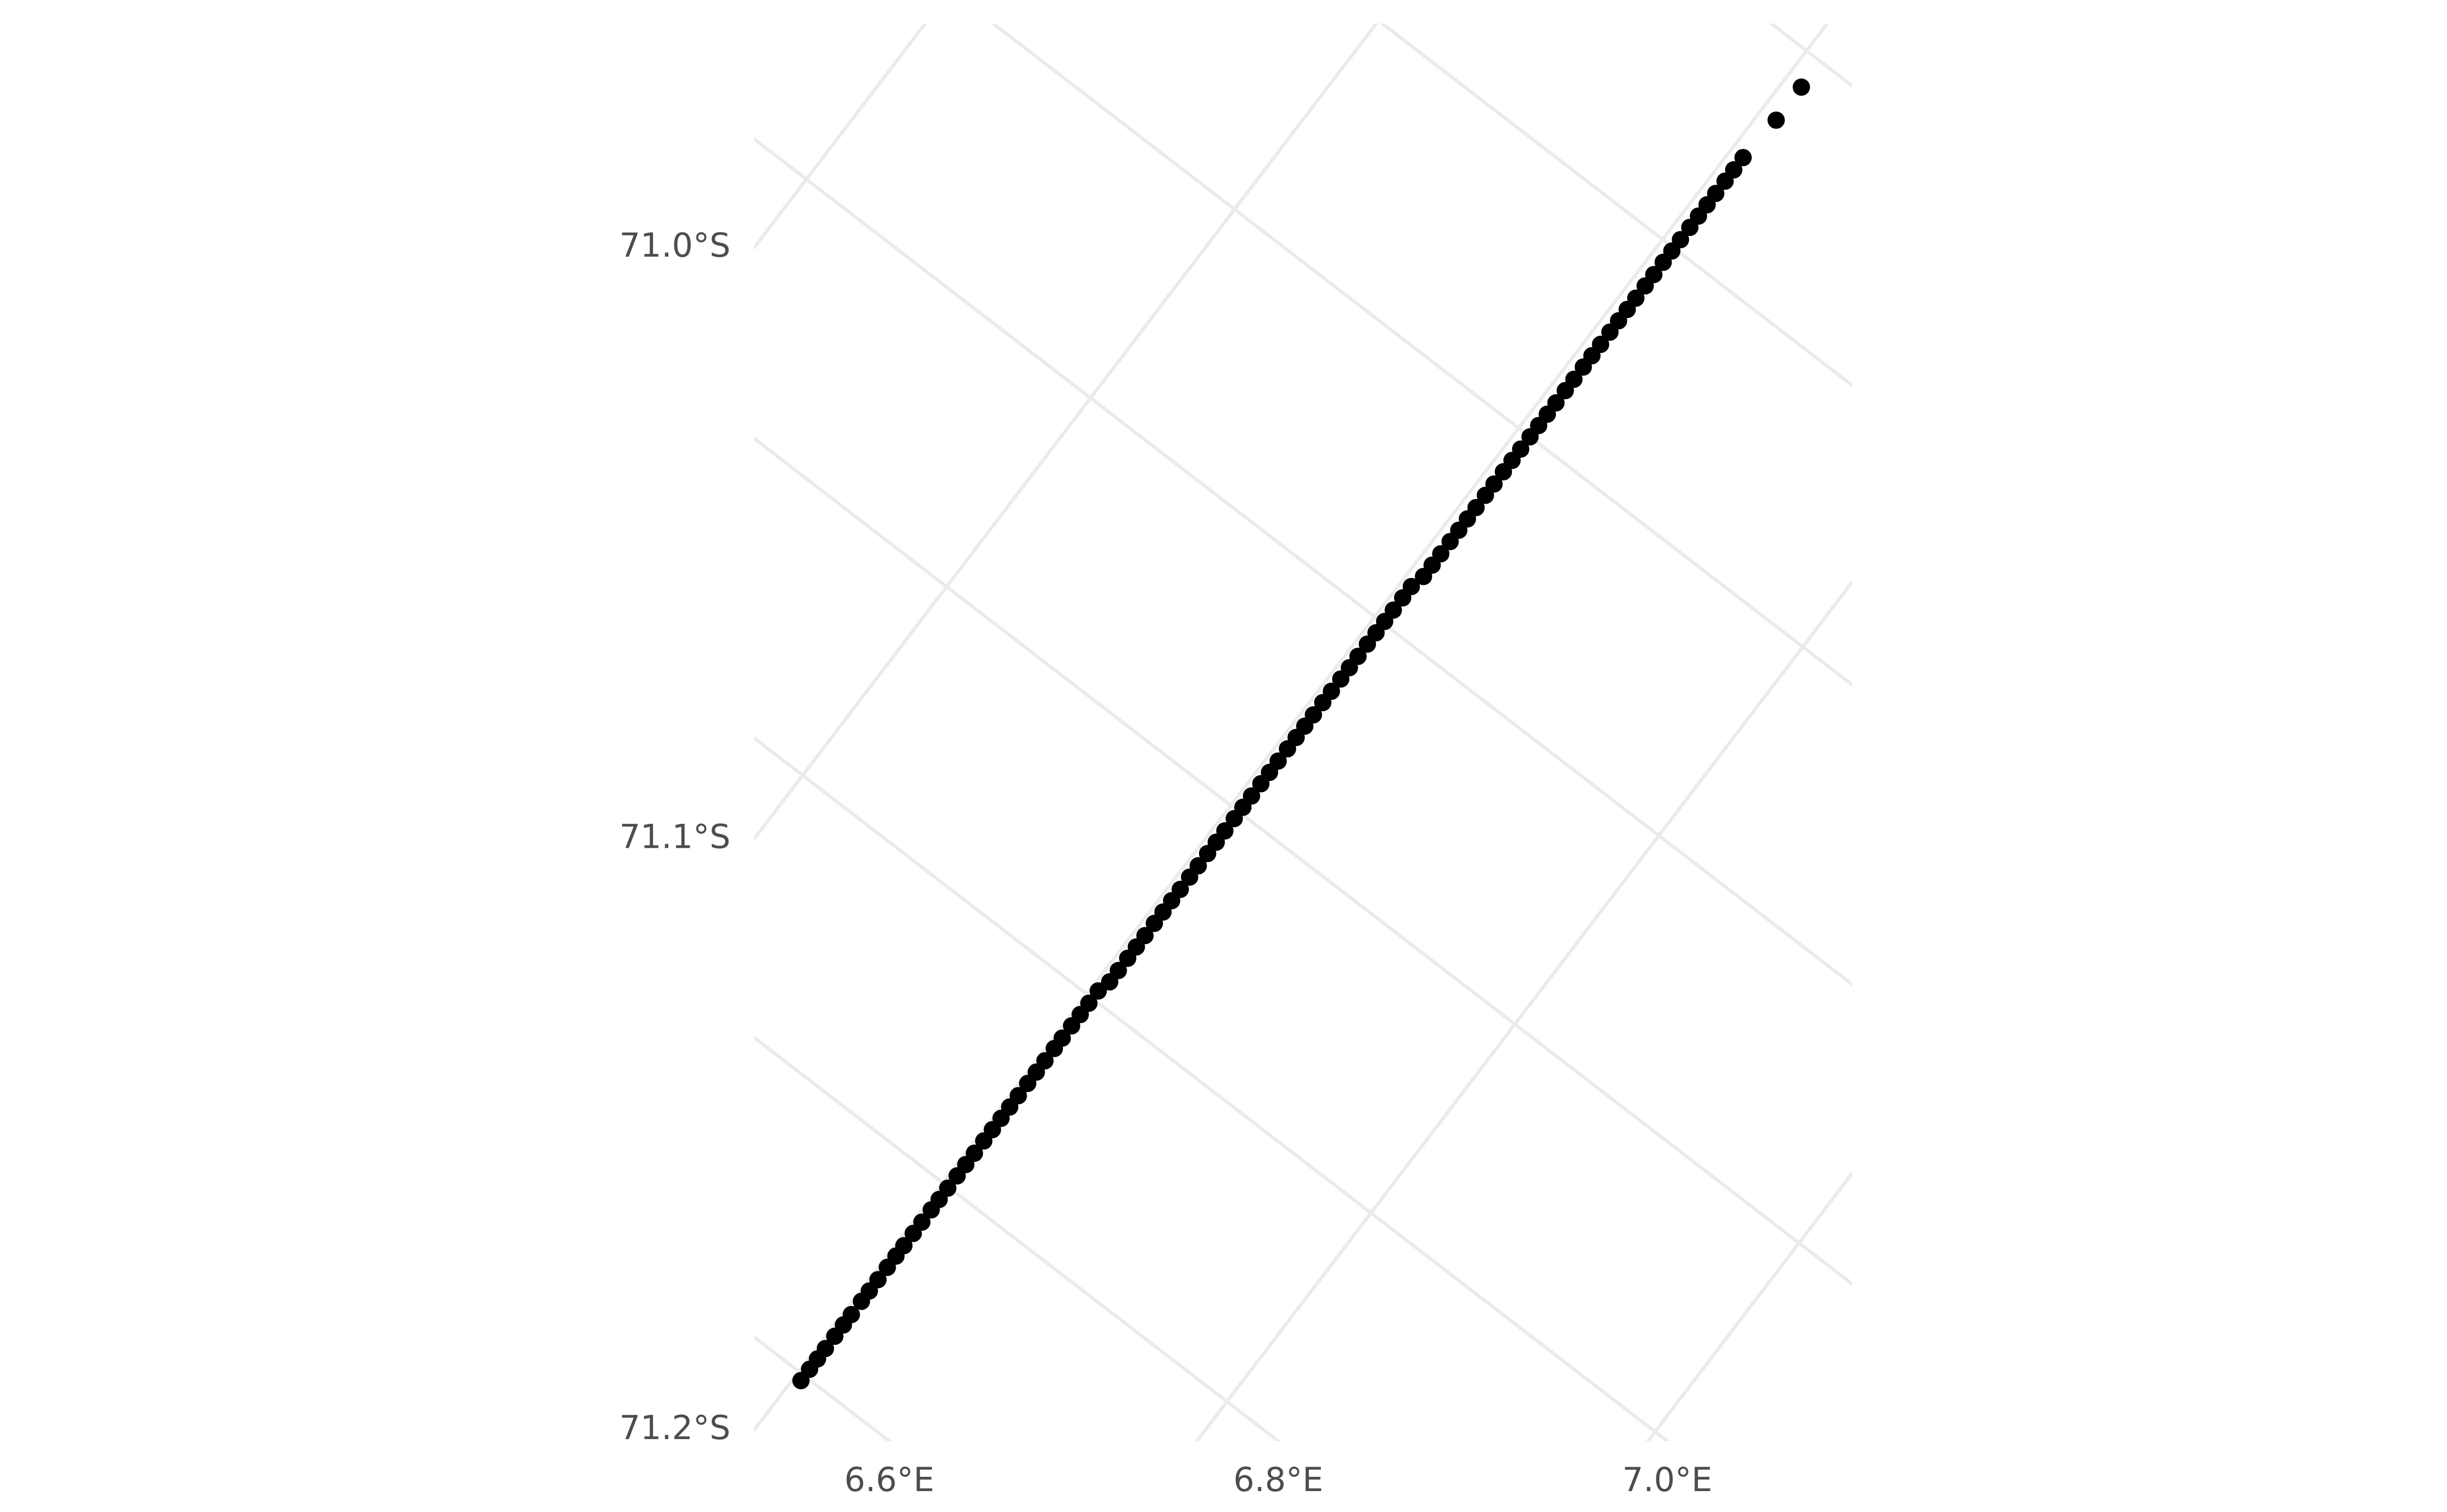 This screenshot has height=1512, width=2447. Describe the element at coordinates (1667, 1480) in the screenshot. I see `x-tick-label: 7.0°E` at that location.